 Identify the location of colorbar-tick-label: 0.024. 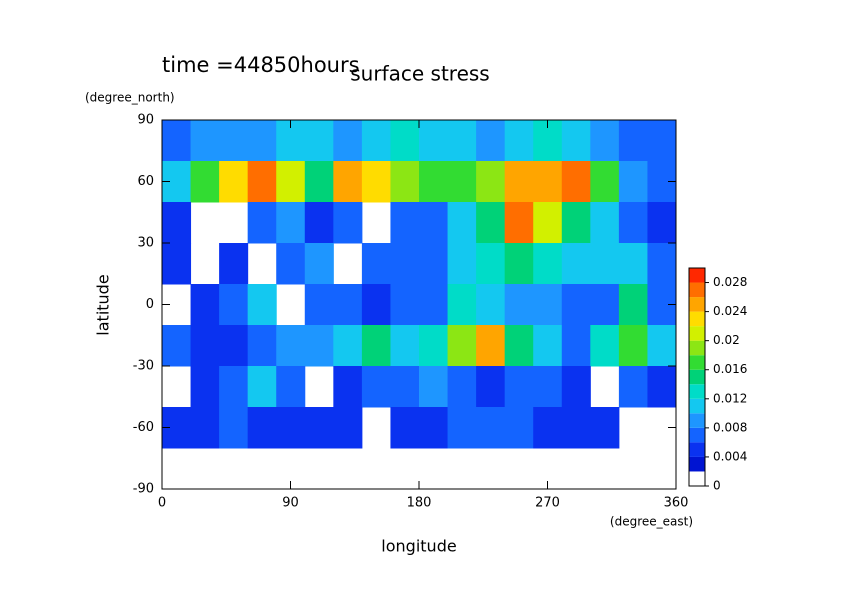
(730, 311).